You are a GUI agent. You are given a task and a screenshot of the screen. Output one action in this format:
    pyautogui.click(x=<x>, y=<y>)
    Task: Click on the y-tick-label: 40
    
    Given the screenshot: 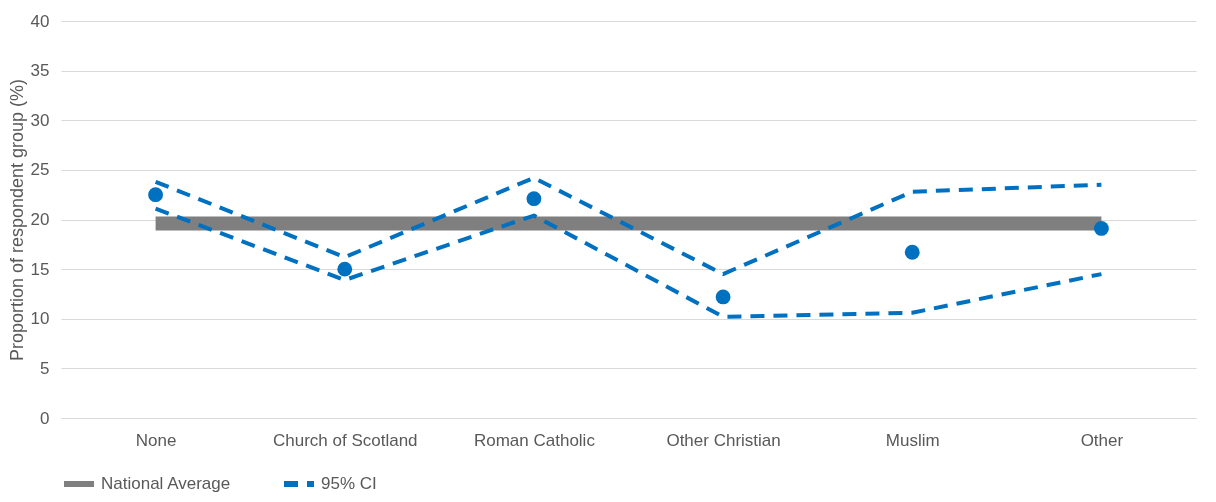 What is the action you would take?
    pyautogui.click(x=40, y=21)
    